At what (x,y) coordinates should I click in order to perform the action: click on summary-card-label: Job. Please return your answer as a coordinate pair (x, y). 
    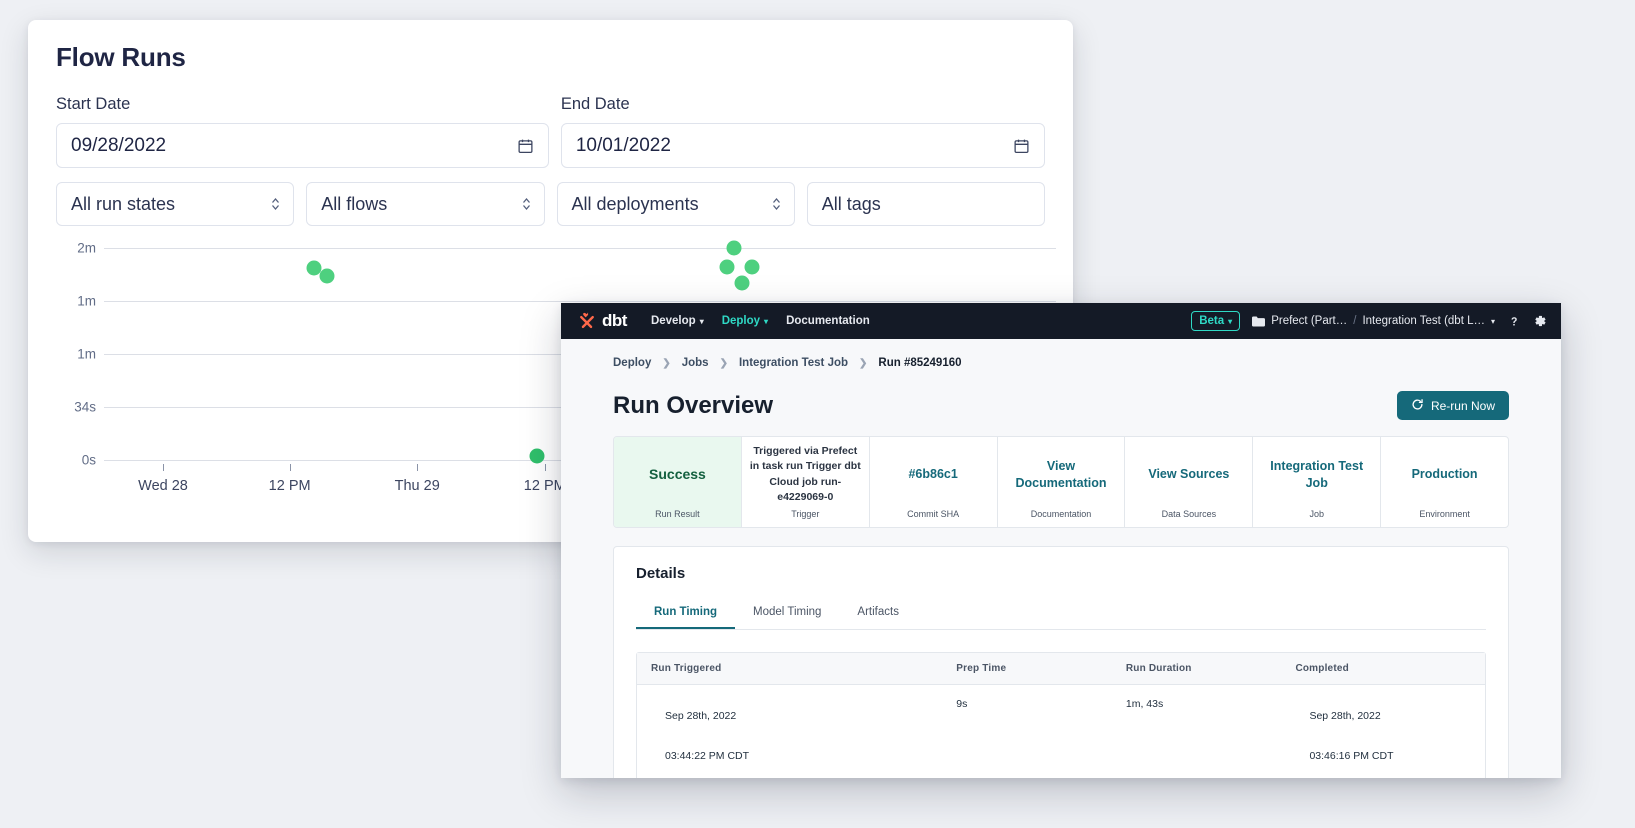
    Looking at the image, I should click on (1316, 514).